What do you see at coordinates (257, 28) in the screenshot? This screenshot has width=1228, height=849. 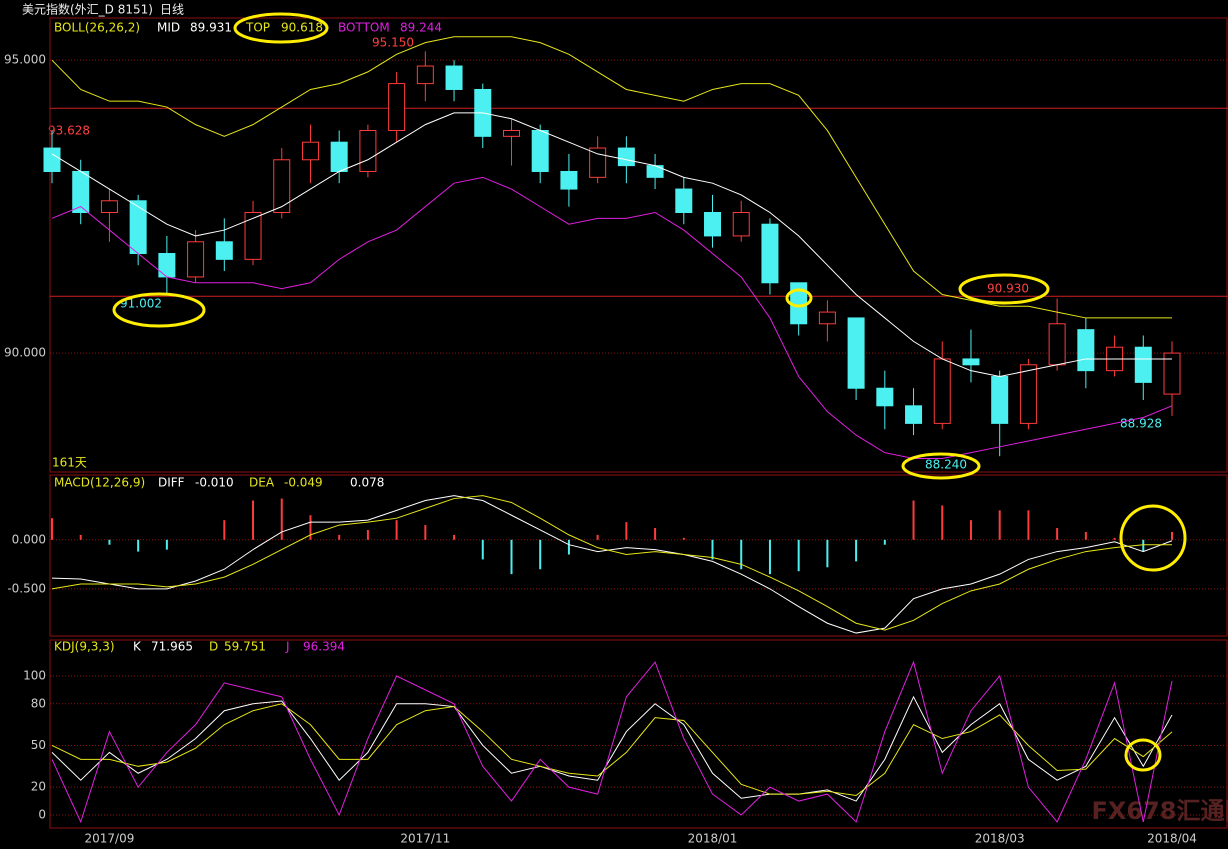 I see `legend-name: TOP` at bounding box center [257, 28].